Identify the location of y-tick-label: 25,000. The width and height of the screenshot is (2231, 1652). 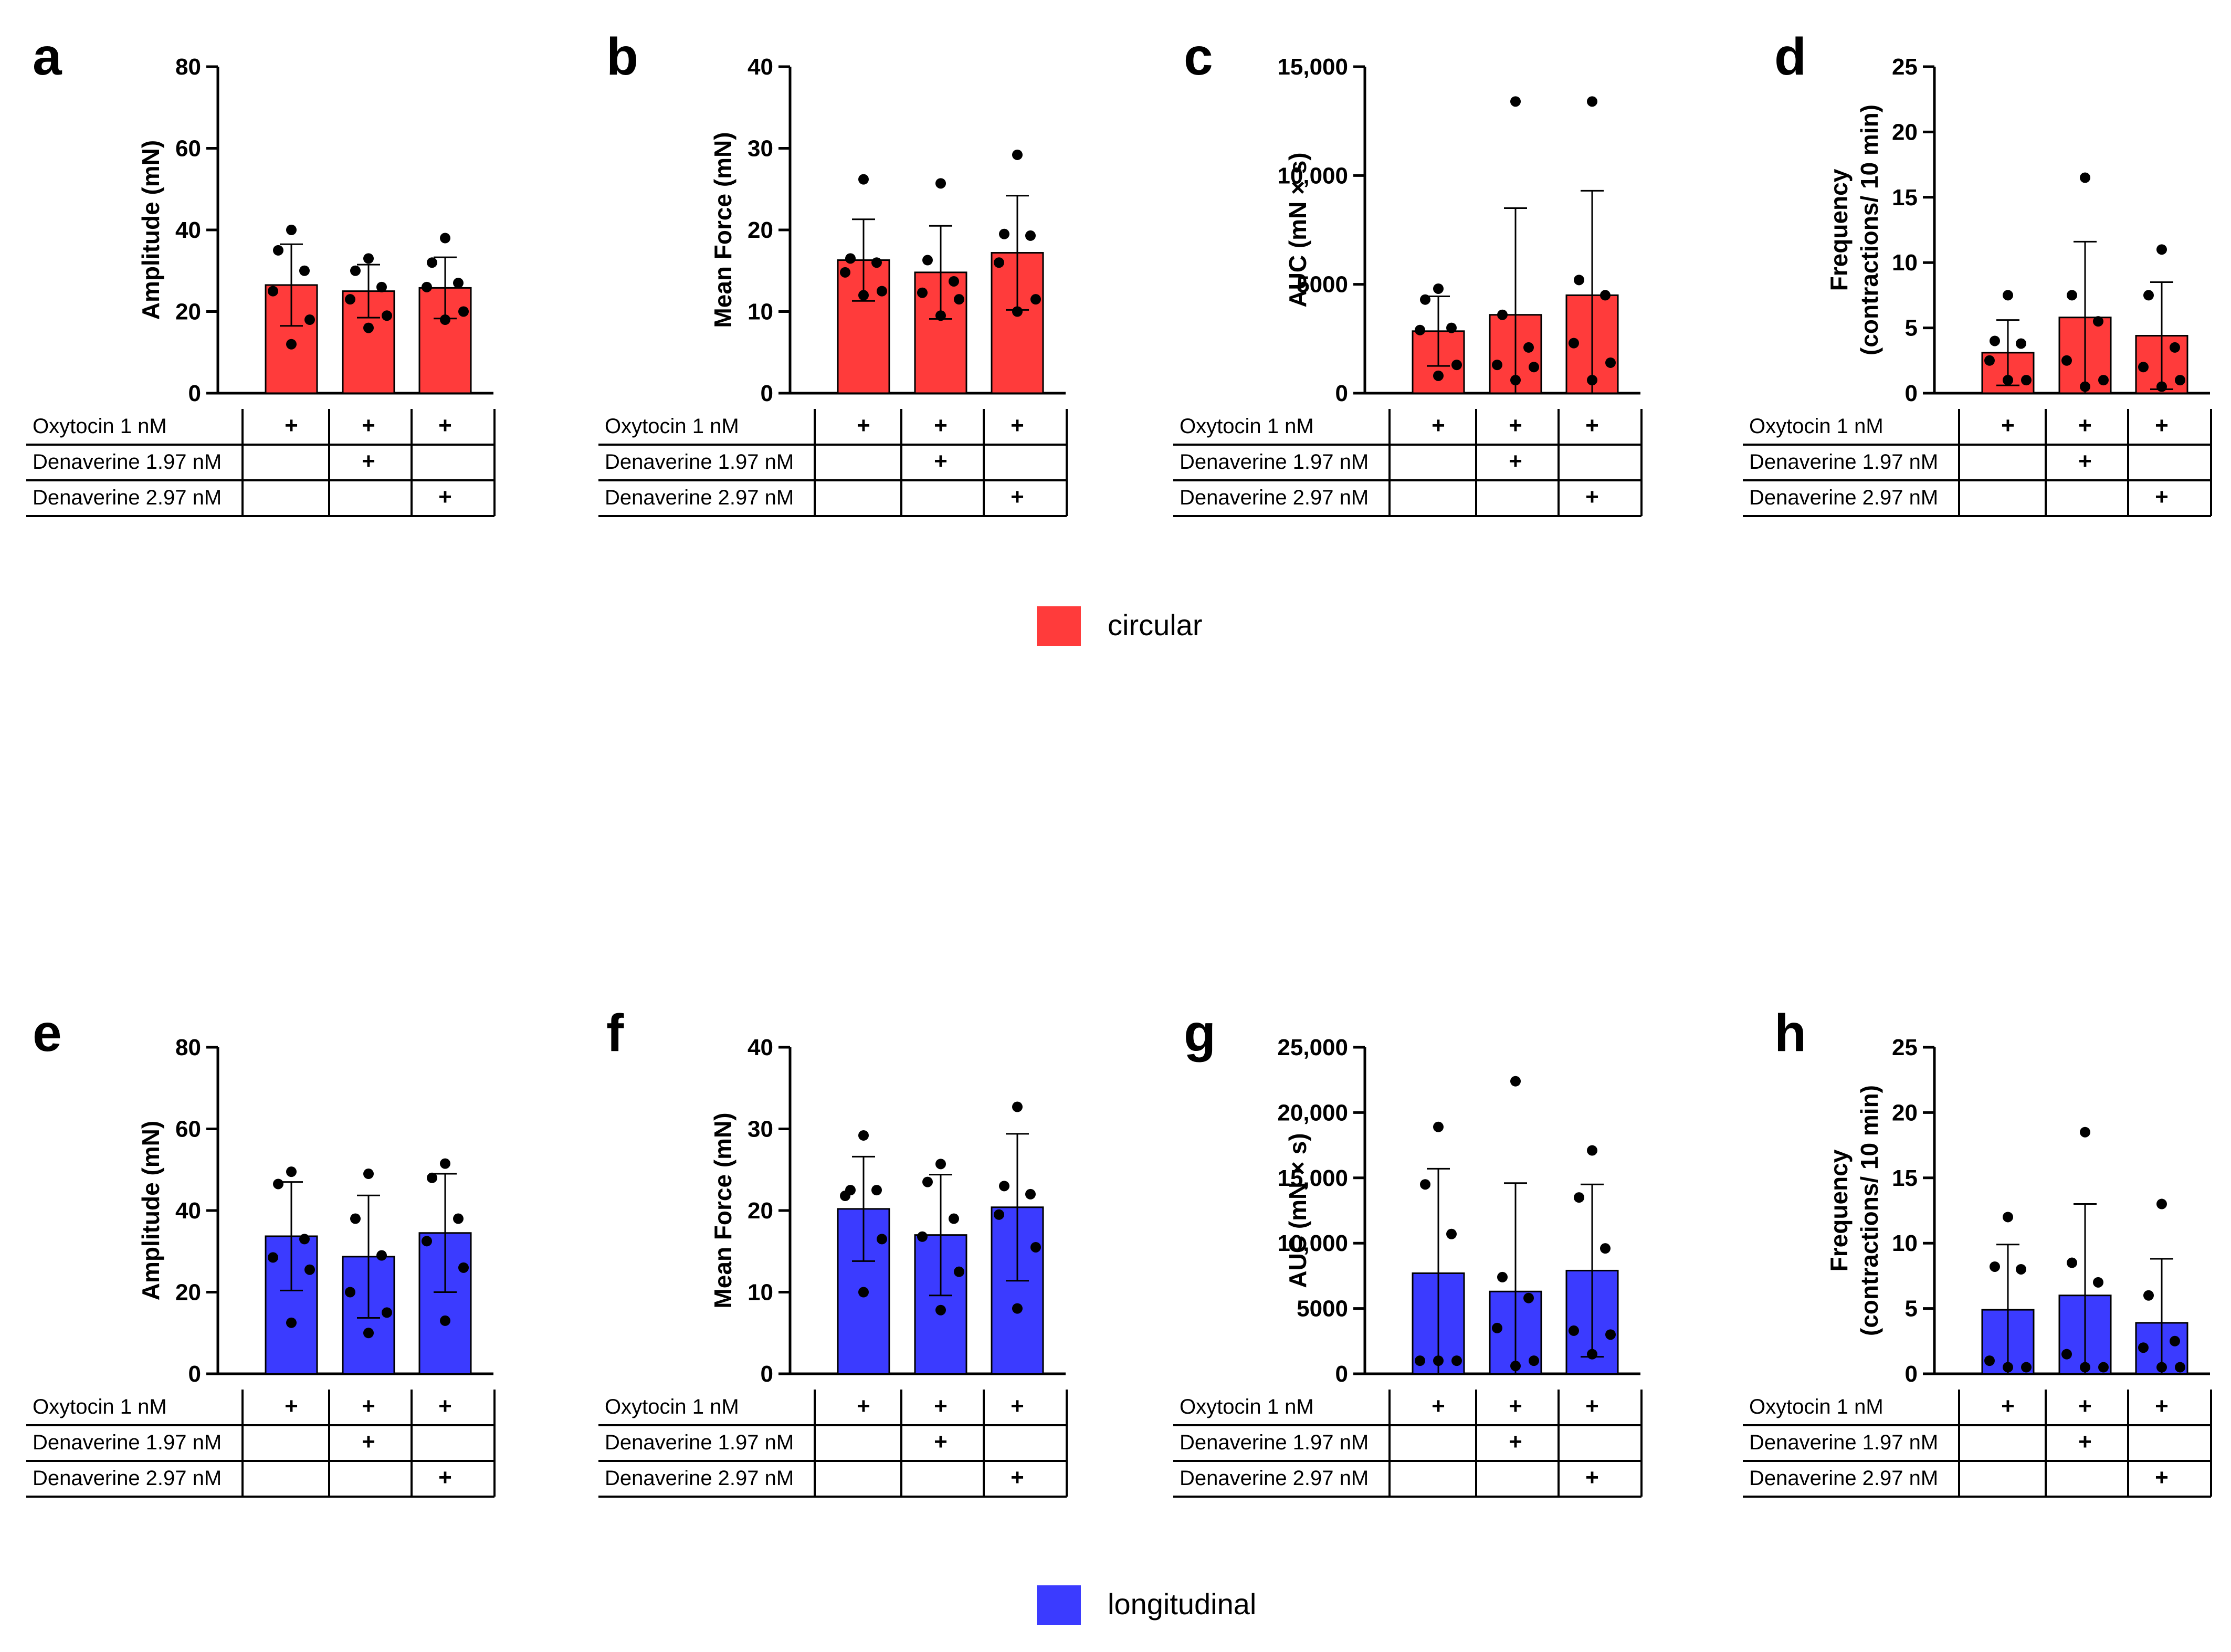
(1312, 1047).